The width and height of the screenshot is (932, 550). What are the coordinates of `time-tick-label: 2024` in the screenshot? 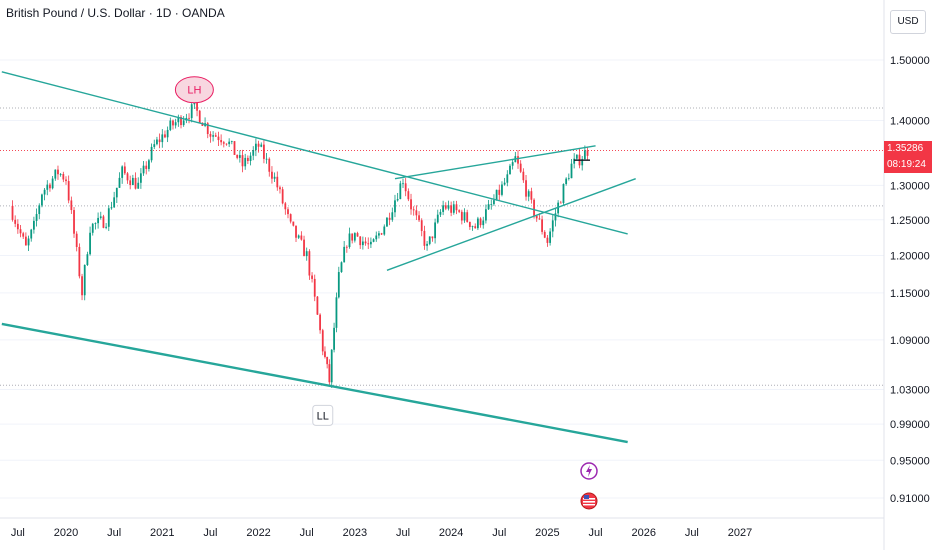 It's located at (451, 533).